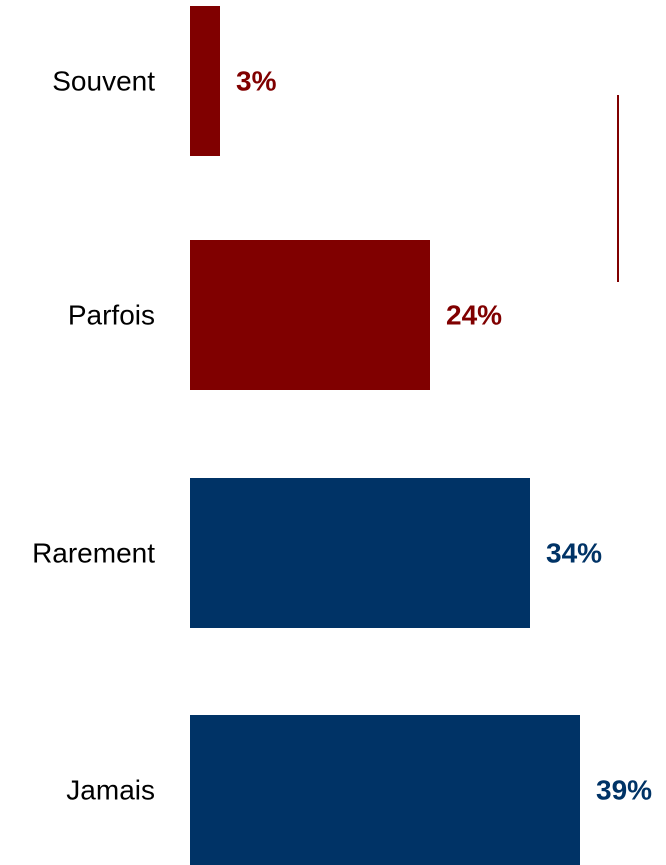 The height and width of the screenshot is (865, 666). Describe the element at coordinates (474, 315) in the screenshot. I see `value-label-parfois: 24%` at that location.